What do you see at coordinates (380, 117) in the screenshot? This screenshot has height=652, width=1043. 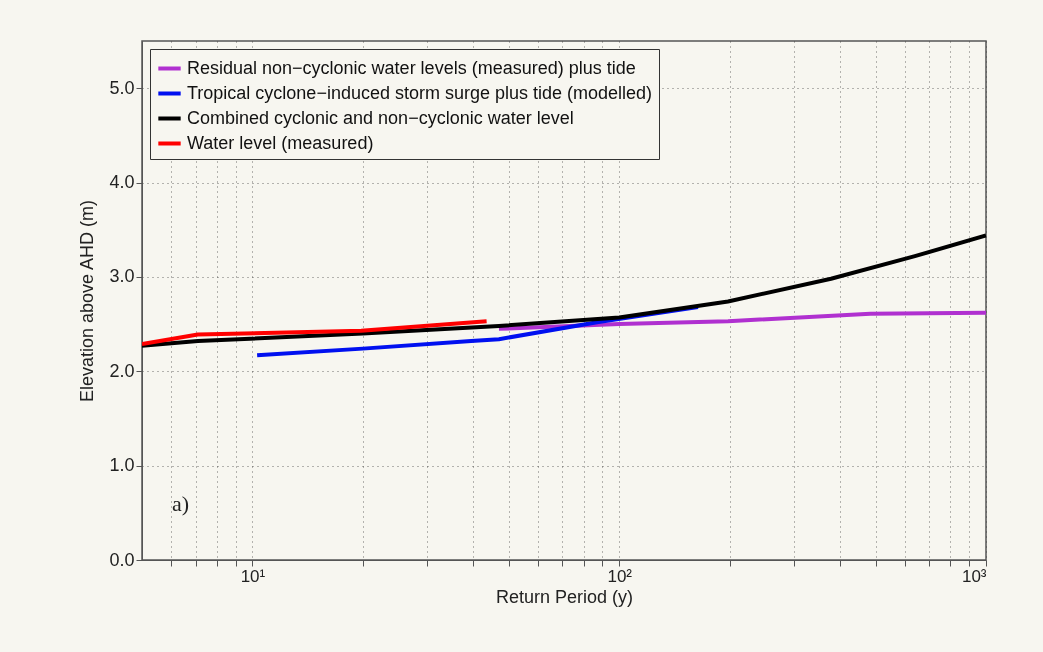 I see `legend-label: Combined cyclonic and non−cyclonic water level` at bounding box center [380, 117].